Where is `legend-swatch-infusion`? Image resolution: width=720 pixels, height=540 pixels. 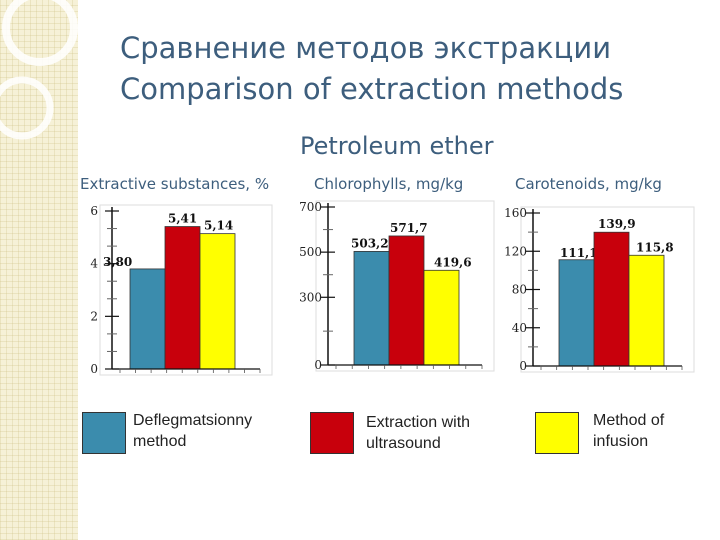 legend-swatch-infusion is located at coordinates (557, 433).